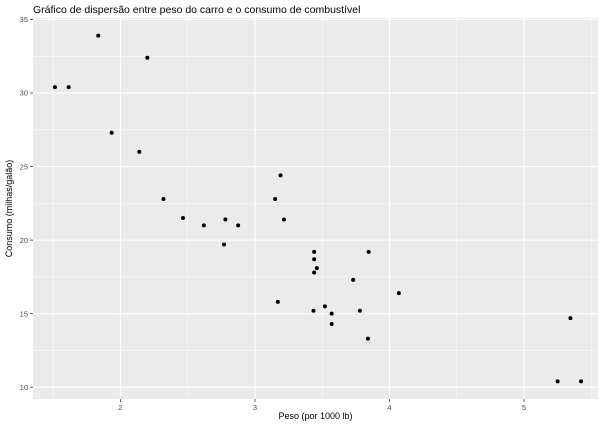 Image resolution: width=603 pixels, height=424 pixels. Describe the element at coordinates (24, 240) in the screenshot. I see `y-tick-label: 20` at that location.